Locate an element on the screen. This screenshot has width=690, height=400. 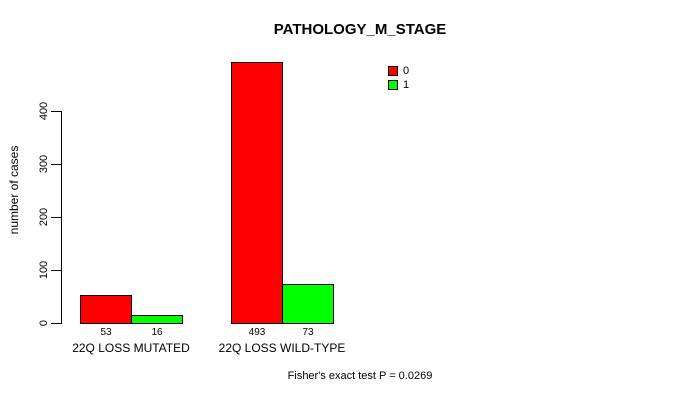
y-axis-line is located at coordinates (61, 217).